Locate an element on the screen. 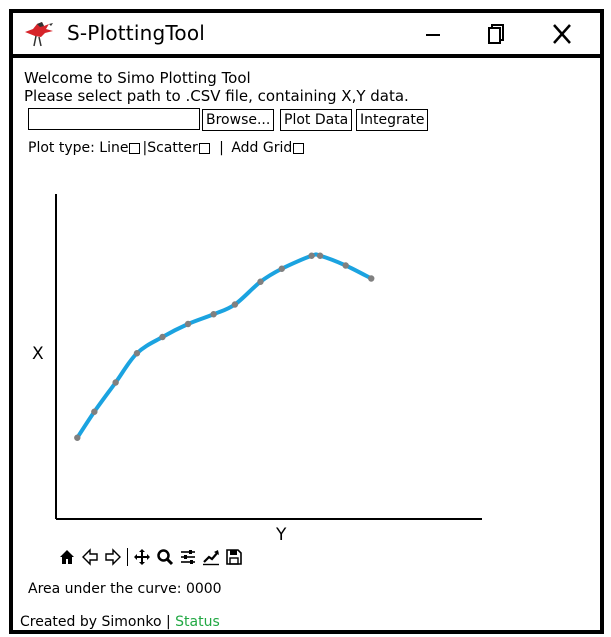 This screenshot has height=637, width=611. back-icon is located at coordinates (90, 557).